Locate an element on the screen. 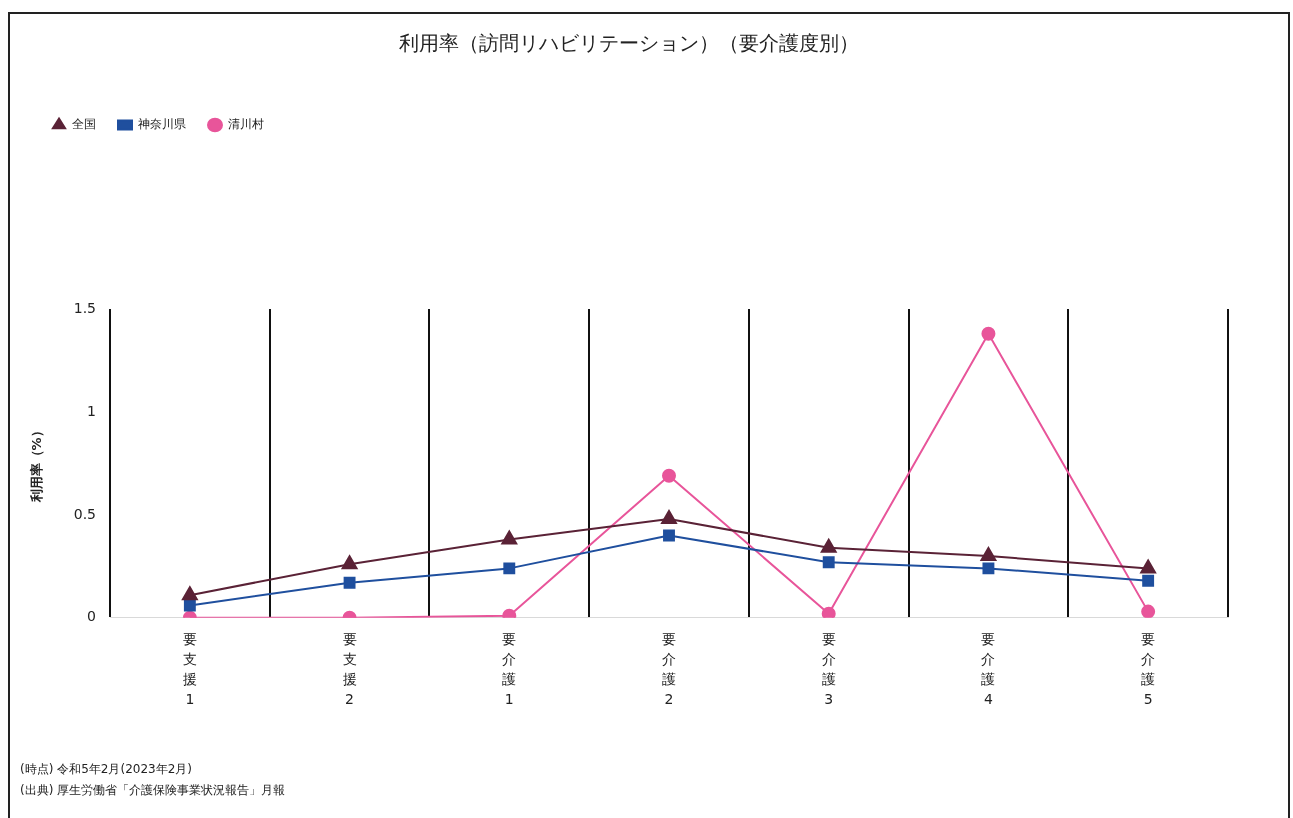 This screenshot has height=818, width=1293. x-tick-label: 要支援1 is located at coordinates (189, 669).